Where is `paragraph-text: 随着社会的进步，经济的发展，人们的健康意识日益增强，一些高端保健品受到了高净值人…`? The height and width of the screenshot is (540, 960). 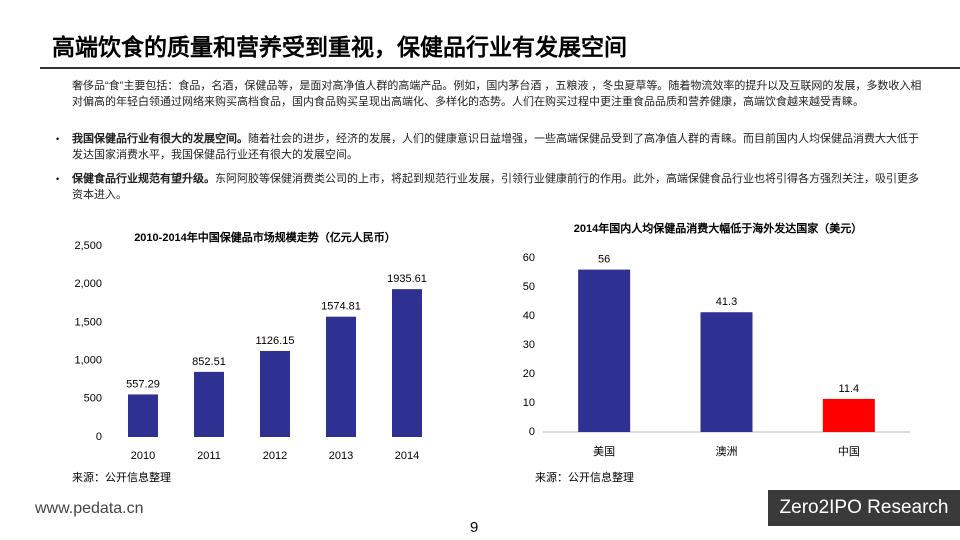
paragraph-text: 随着社会的进步，经济的发展，人们的健康意识日益增强，一些高端保健品受到了高净值人… is located at coordinates (495, 147).